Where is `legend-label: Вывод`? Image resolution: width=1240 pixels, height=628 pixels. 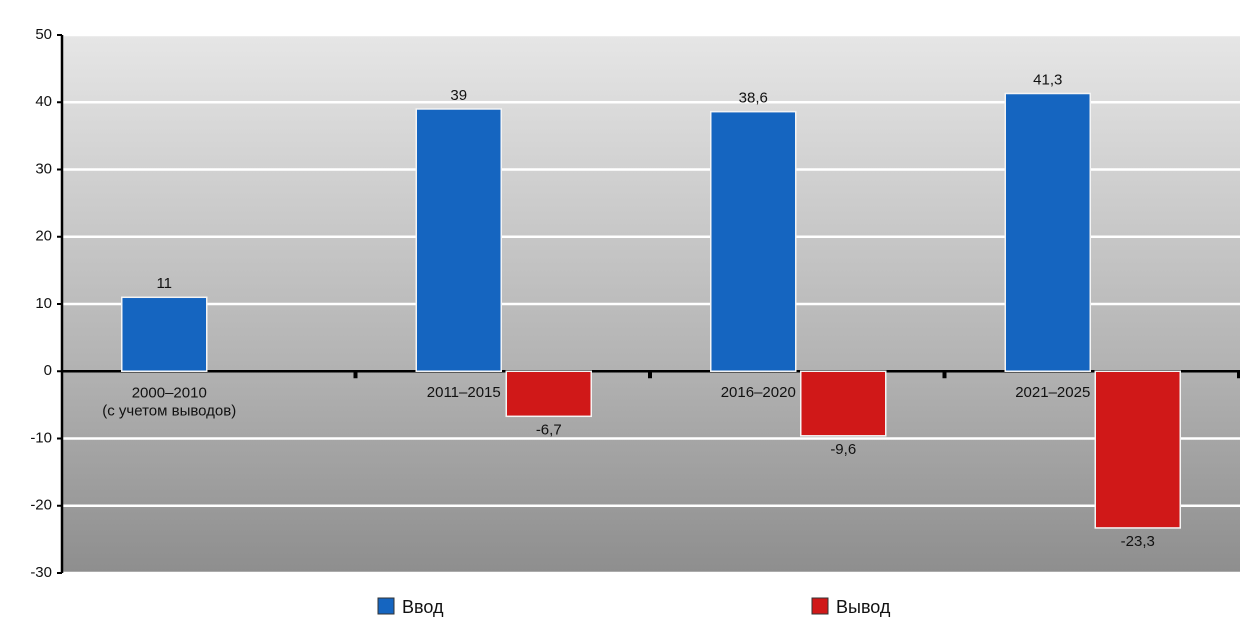
legend-label: Вывод is located at coordinates (863, 607).